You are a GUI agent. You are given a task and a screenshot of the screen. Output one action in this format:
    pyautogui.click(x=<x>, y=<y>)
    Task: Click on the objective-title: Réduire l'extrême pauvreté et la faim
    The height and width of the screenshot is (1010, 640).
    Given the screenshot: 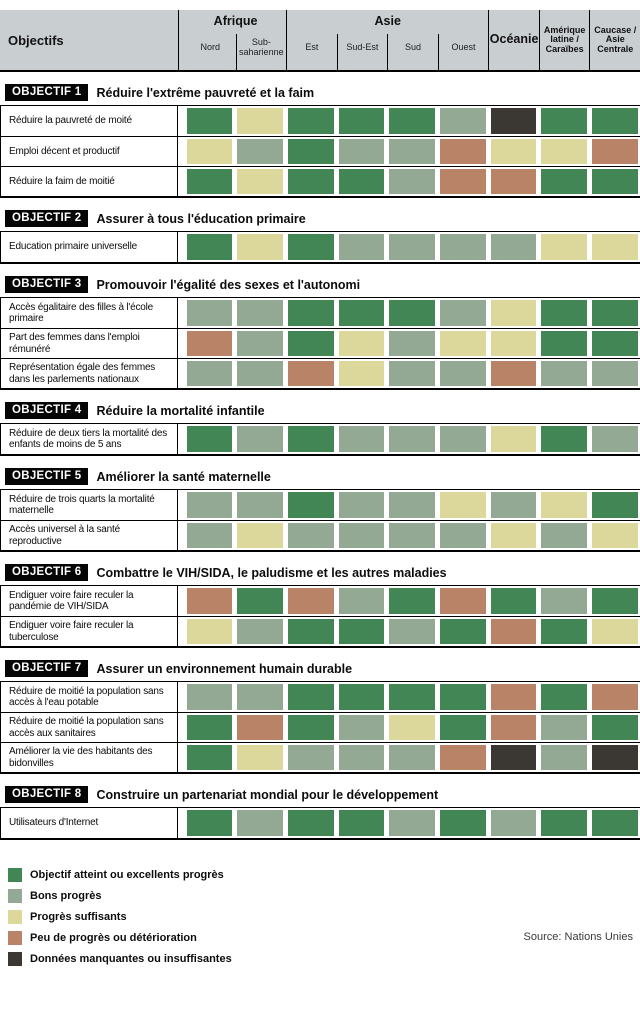 What is the action you would take?
    pyautogui.click(x=205, y=92)
    